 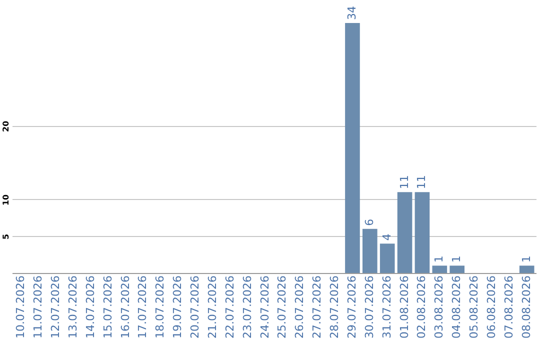 I want to click on data-label: 34, so click(x=351, y=13).